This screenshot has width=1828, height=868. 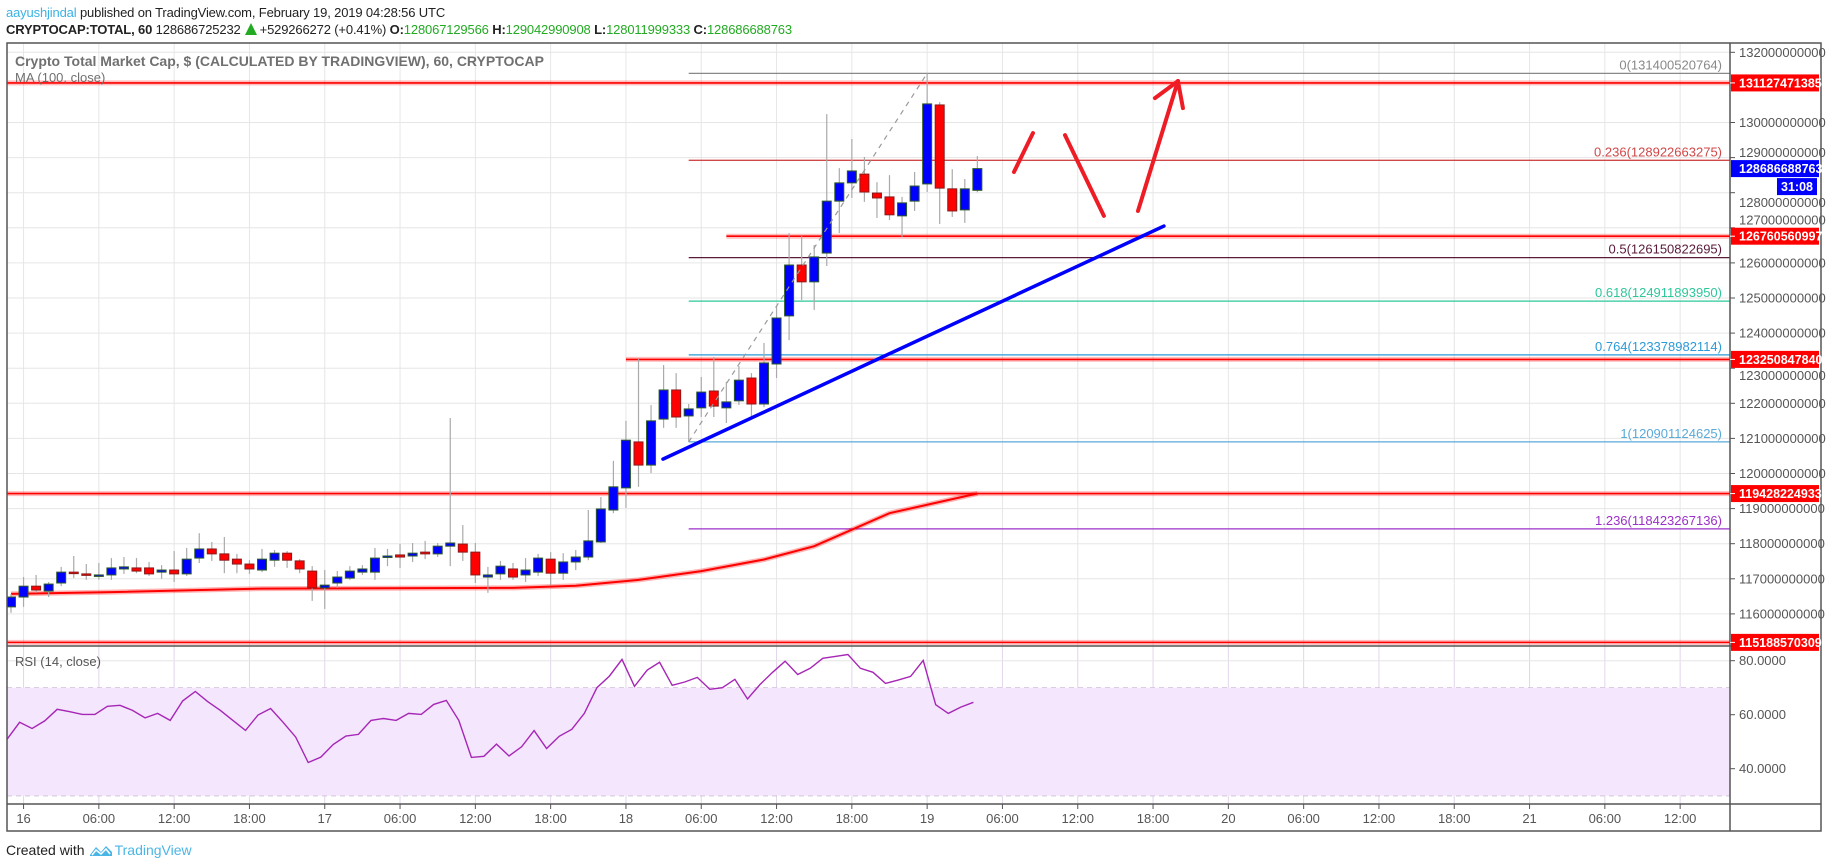 What do you see at coordinates (1782, 262) in the screenshot?
I see `price-tick-label: 126000000000` at bounding box center [1782, 262].